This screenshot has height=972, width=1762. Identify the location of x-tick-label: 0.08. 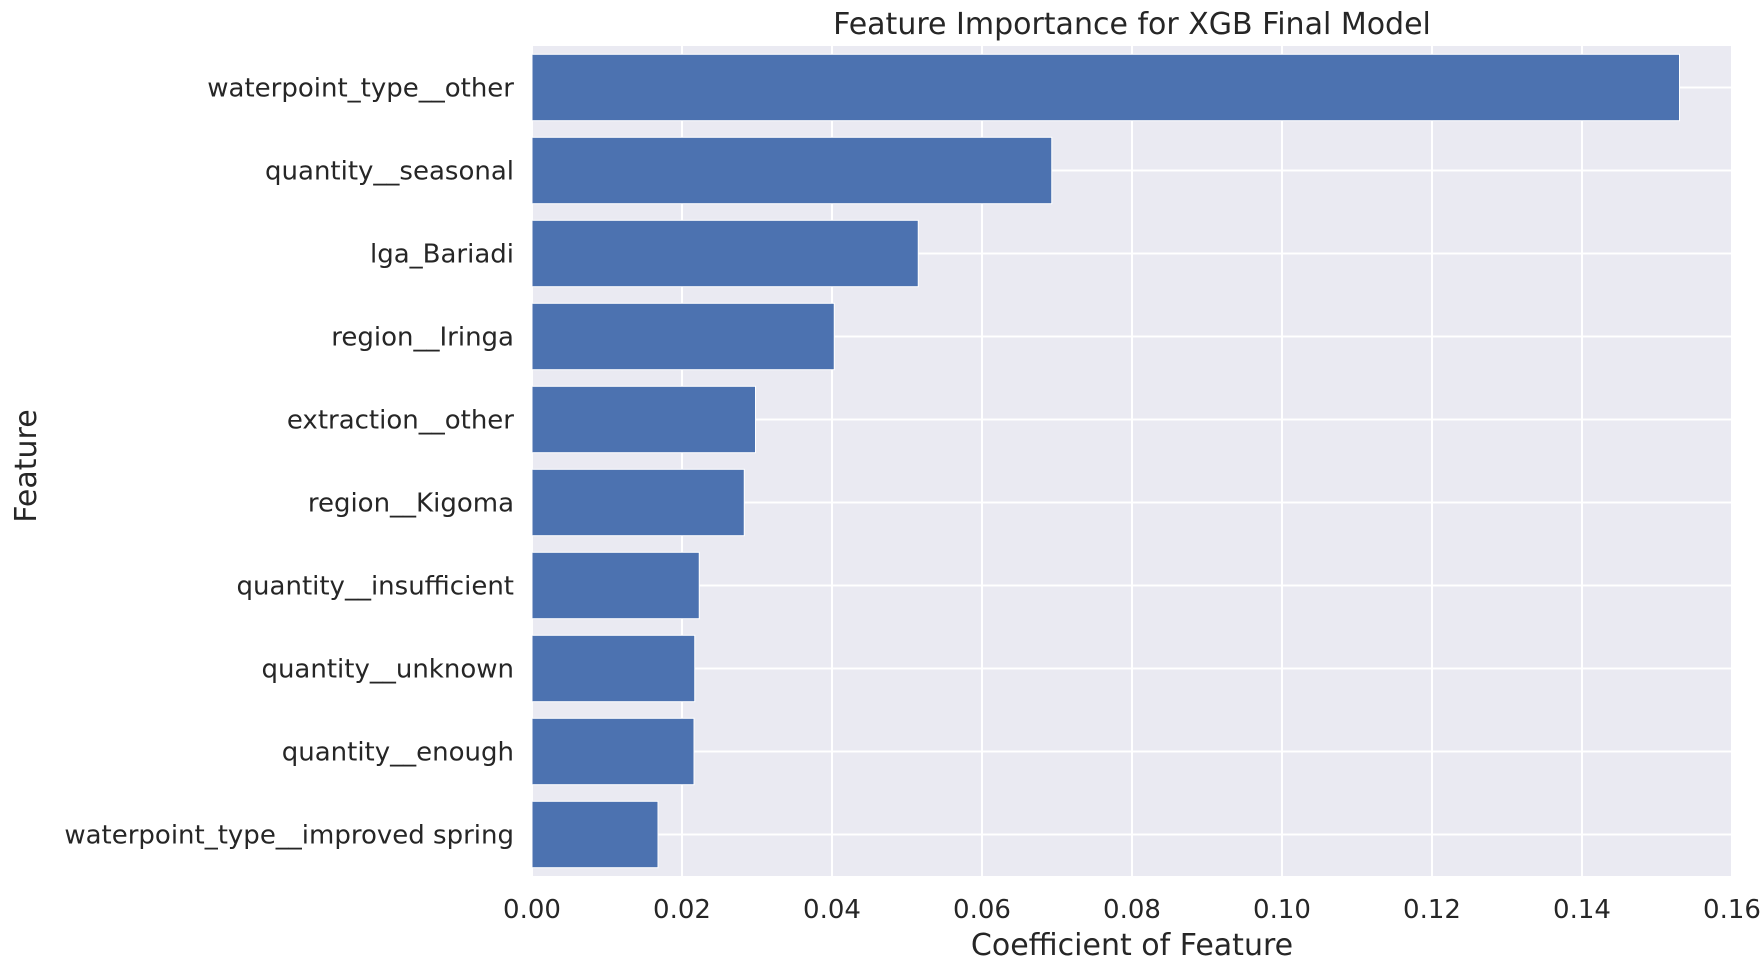
(1132, 910).